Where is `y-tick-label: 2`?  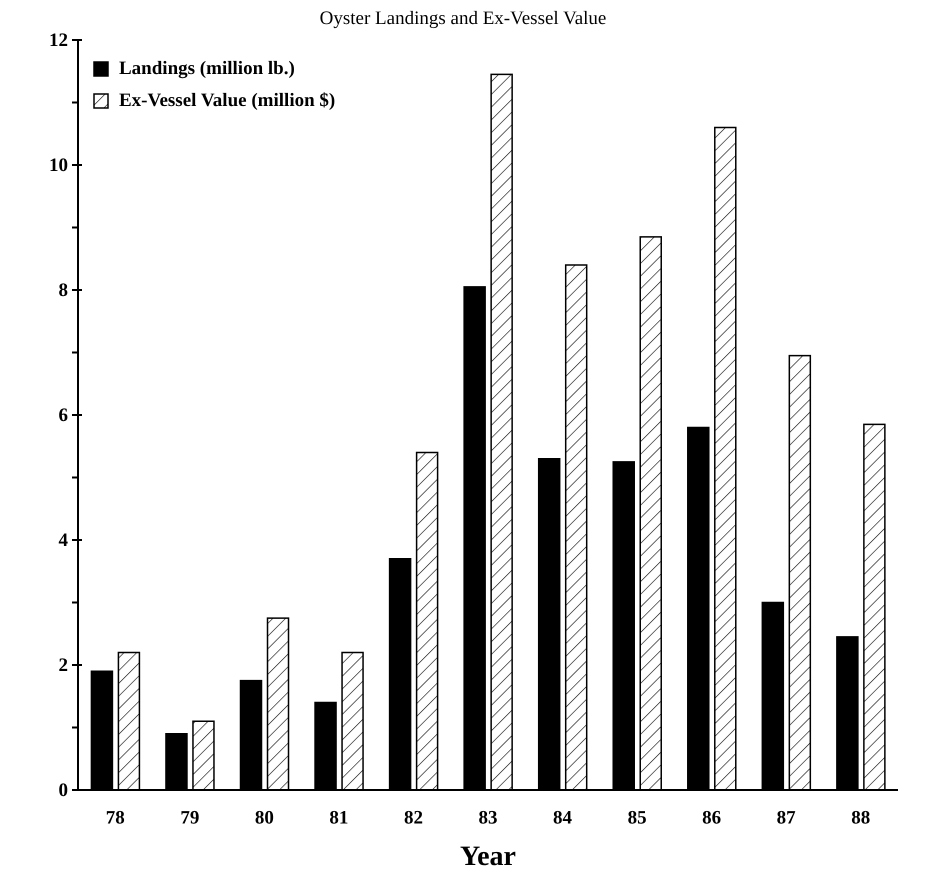
y-tick-label: 2 is located at coordinates (63, 665).